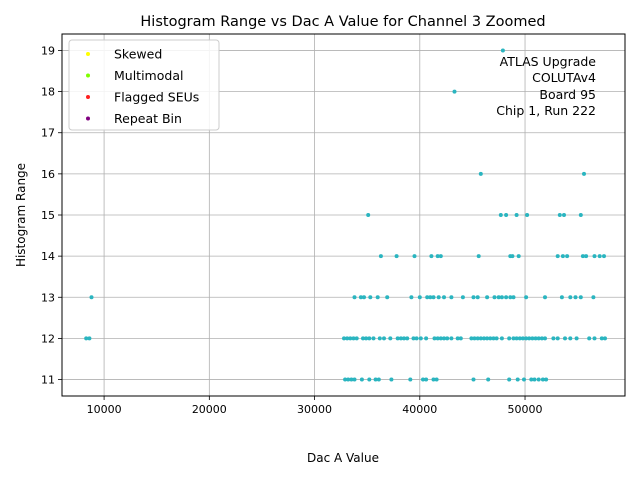 The height and width of the screenshot is (480, 640). I want to click on y-tick-label: 13, so click(48, 297).